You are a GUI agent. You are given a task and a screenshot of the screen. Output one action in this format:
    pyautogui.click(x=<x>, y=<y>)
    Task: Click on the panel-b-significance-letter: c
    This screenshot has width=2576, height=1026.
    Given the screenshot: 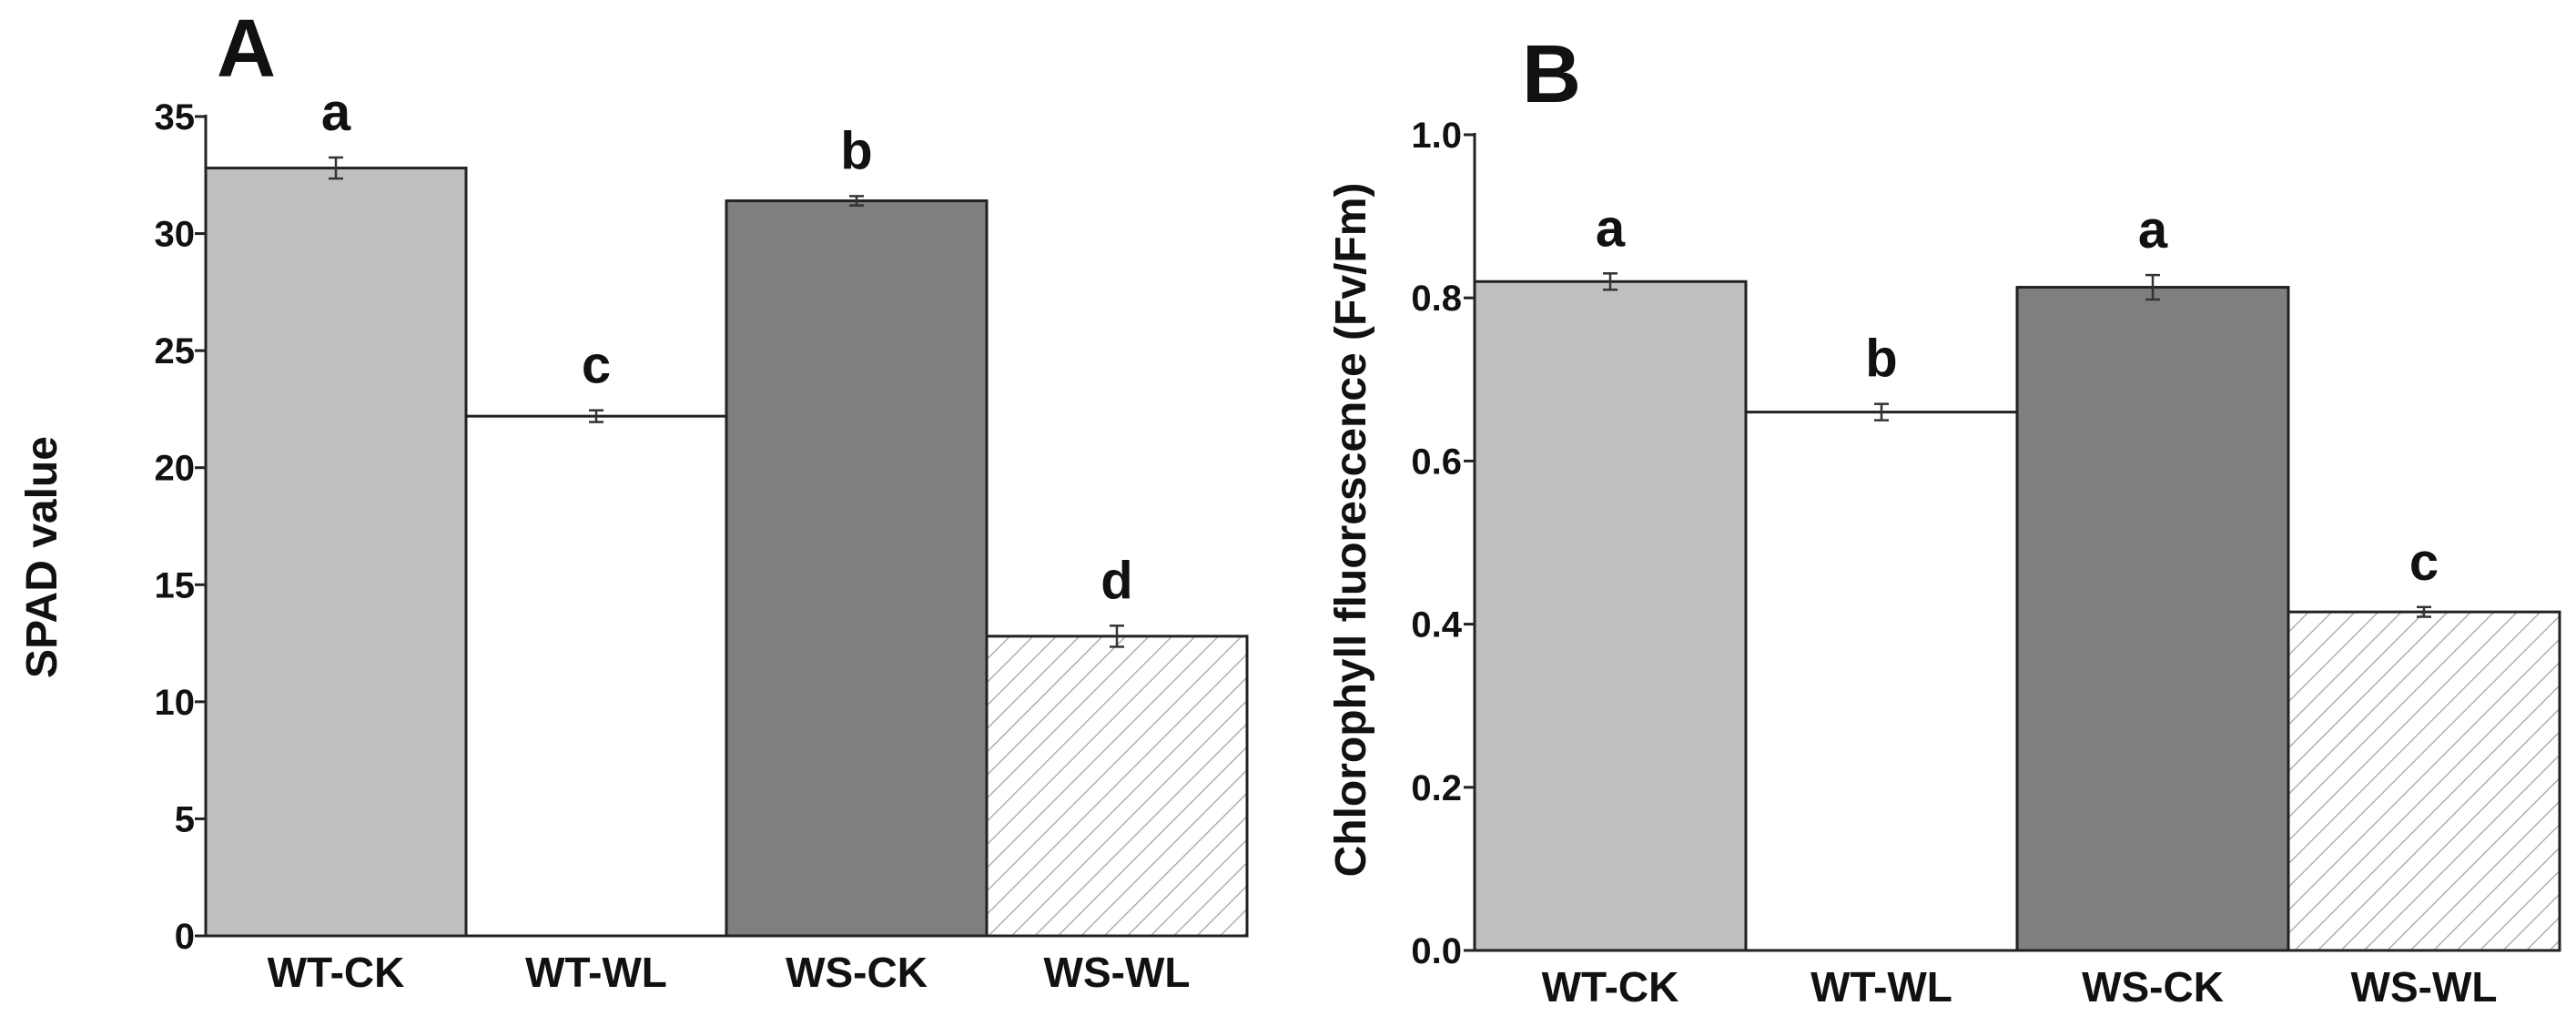 What is the action you would take?
    pyautogui.click(x=2424, y=562)
    